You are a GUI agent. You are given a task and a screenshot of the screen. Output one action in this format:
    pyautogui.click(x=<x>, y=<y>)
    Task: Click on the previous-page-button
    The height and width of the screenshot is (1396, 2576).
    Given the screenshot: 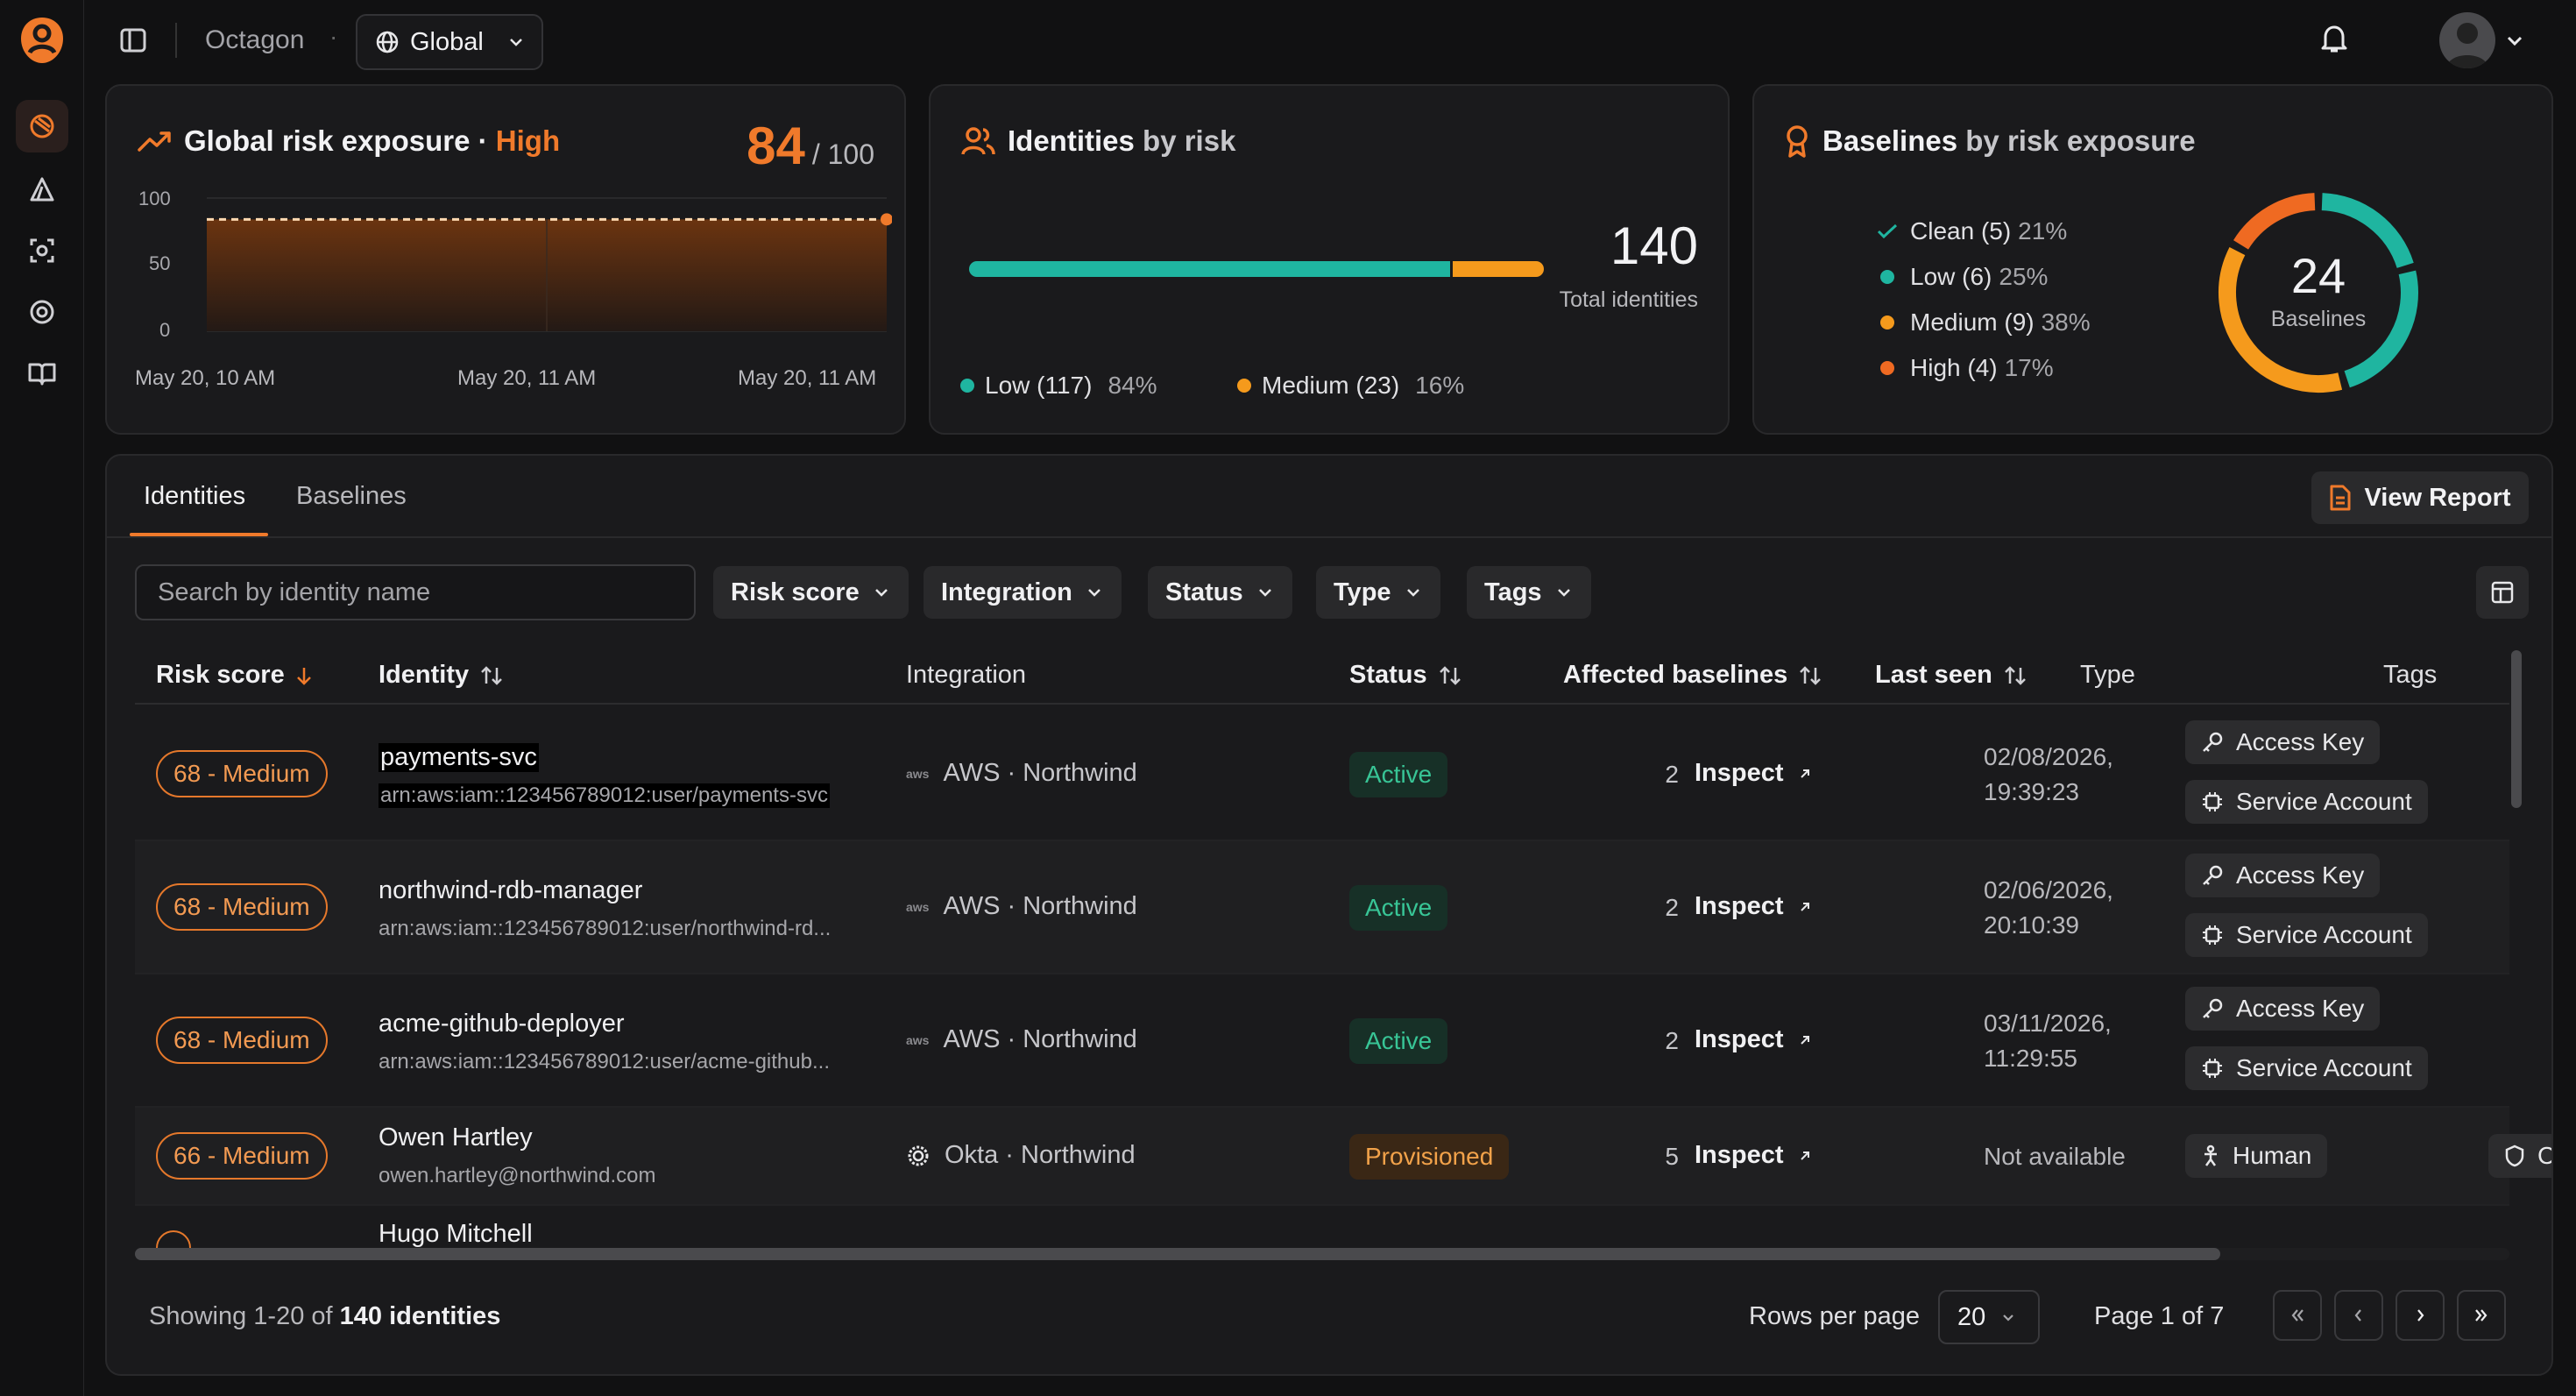 What is the action you would take?
    pyautogui.click(x=2358, y=1316)
    